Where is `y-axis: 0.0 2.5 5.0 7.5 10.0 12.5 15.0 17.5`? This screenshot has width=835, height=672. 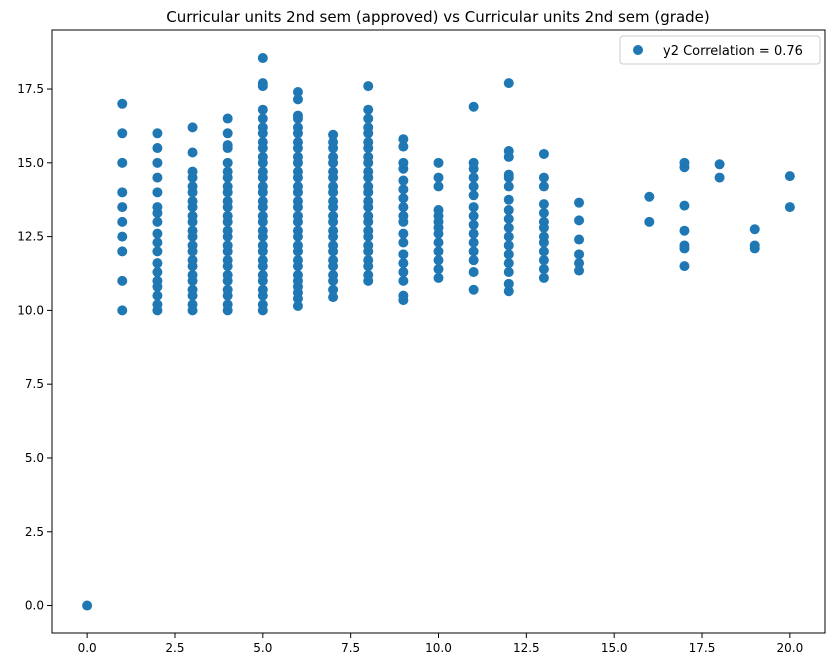
y-axis: 0.0 2.5 5.0 7.5 10.0 12.5 15.0 17.5 is located at coordinates (34, 347).